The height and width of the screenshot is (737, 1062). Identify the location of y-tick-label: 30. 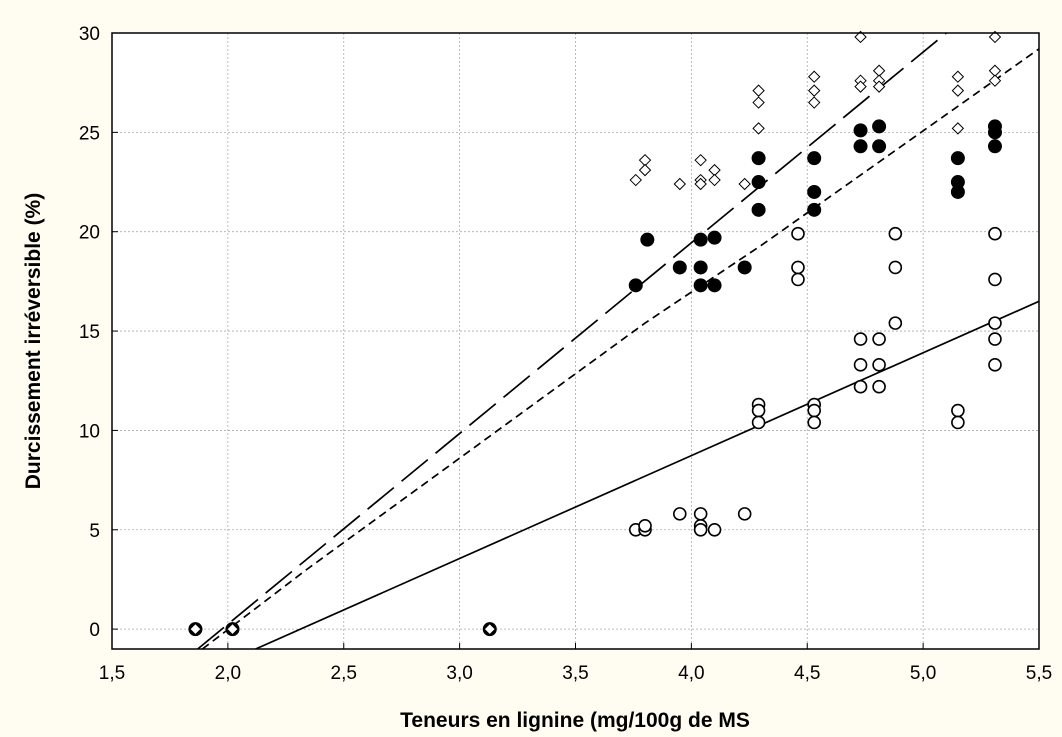
(89, 34).